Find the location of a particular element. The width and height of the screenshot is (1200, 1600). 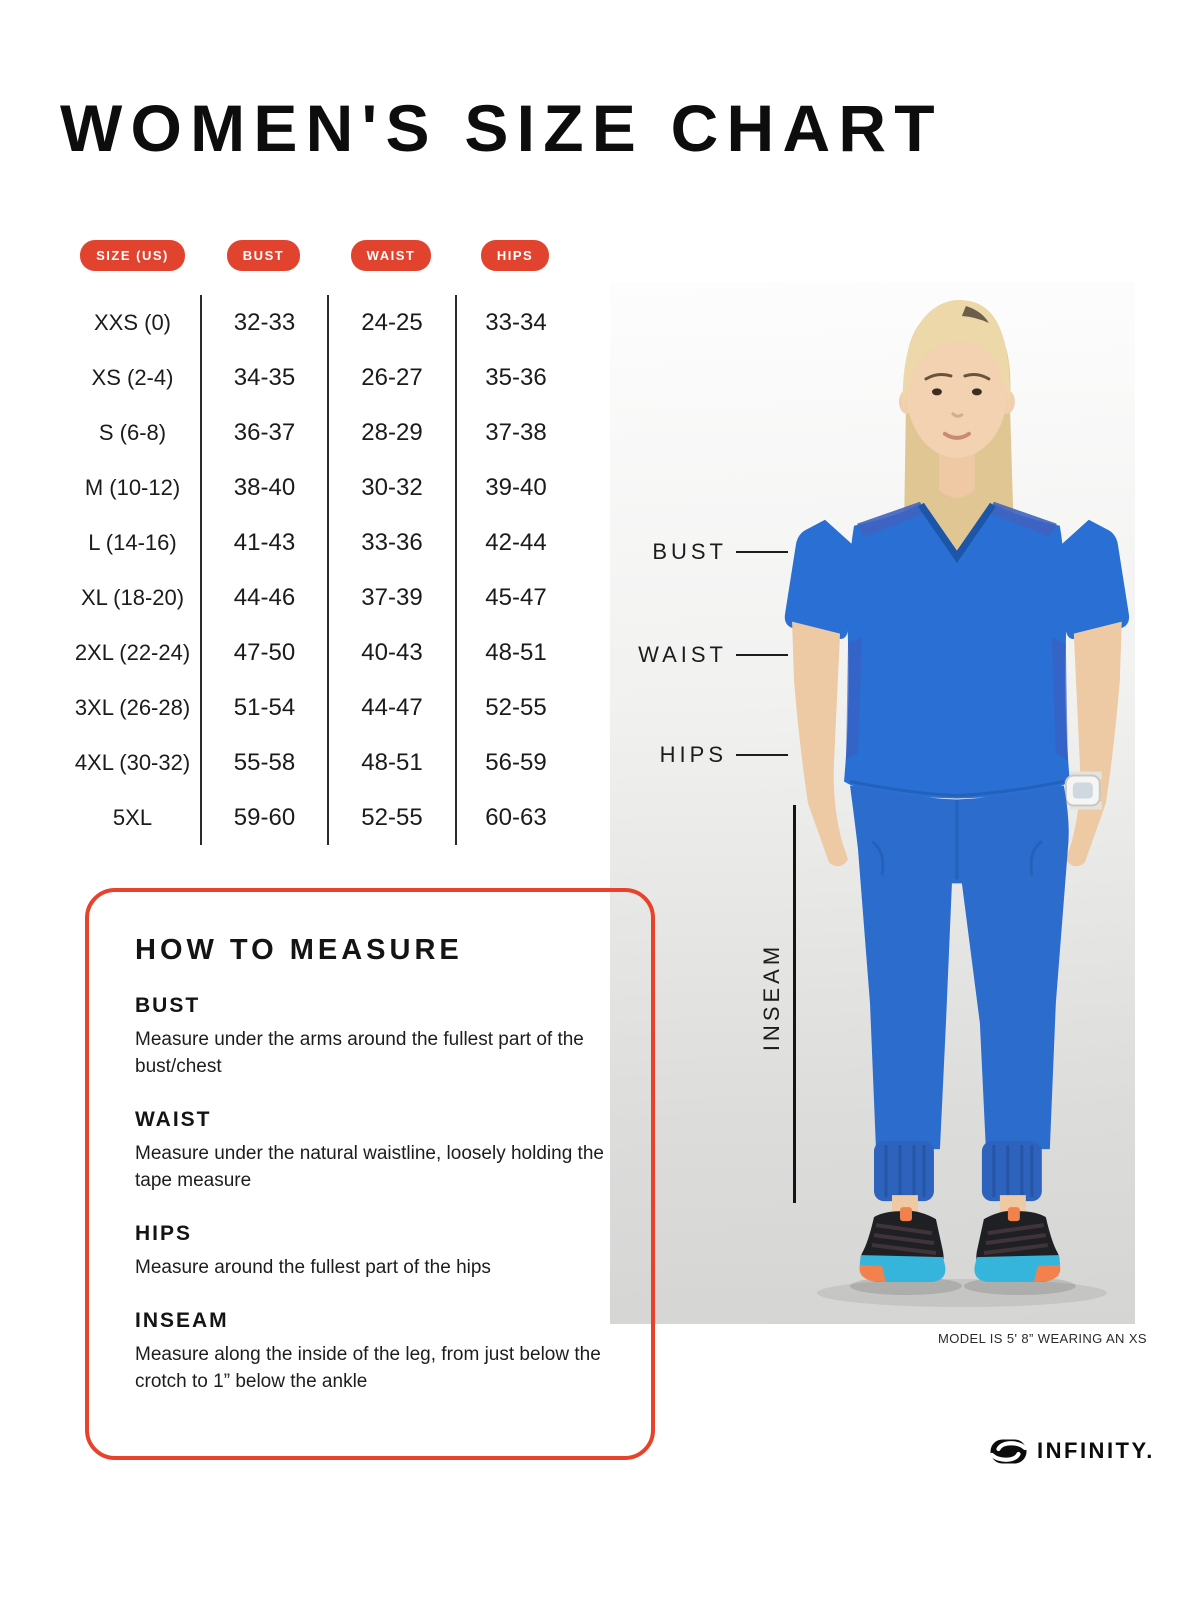

waist-cell: 48-51 is located at coordinates (391, 762).